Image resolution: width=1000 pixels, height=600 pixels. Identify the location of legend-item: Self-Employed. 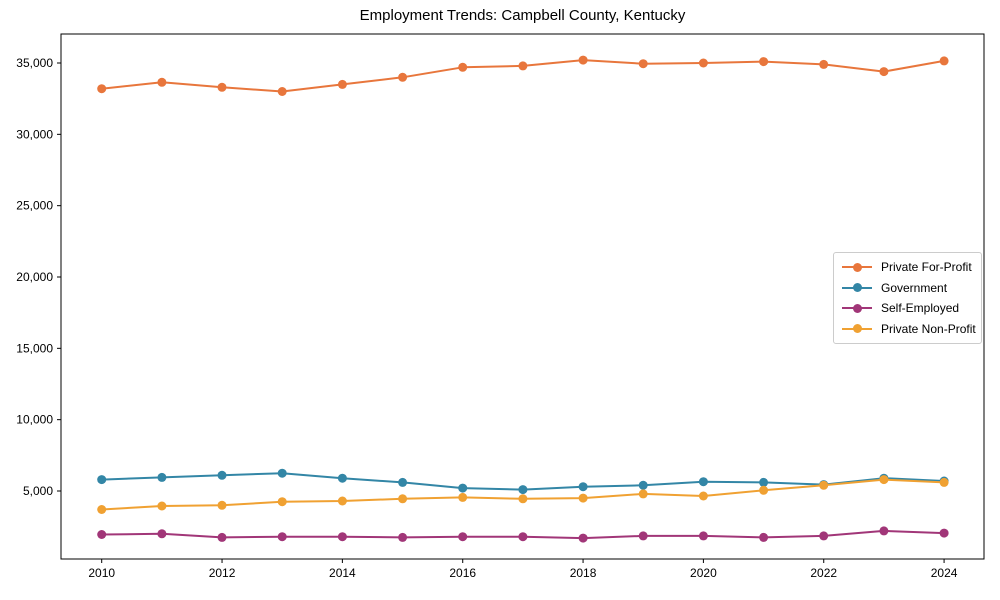
(907, 308).